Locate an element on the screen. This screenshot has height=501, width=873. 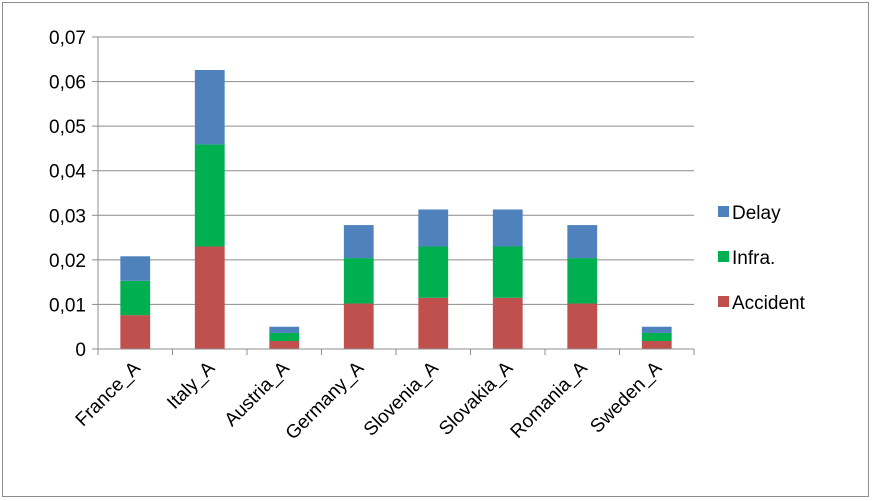
bar-delay-germany-a is located at coordinates (358, 242).